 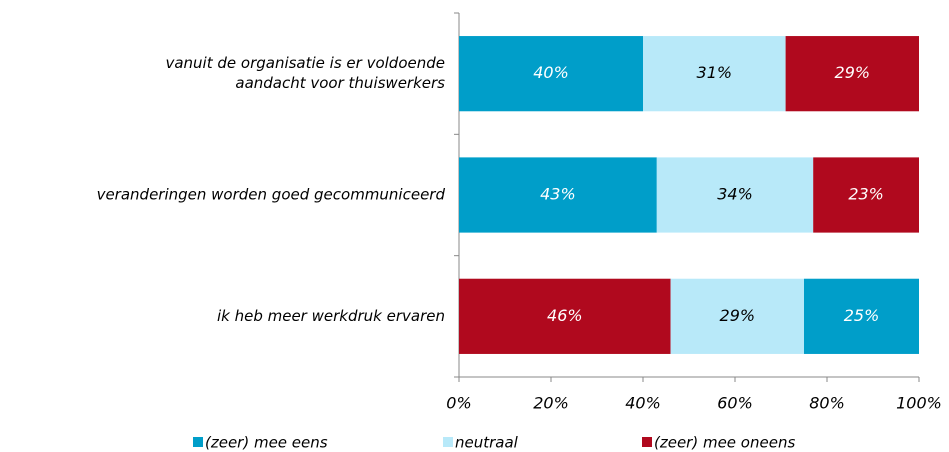 I want to click on legend-label: (zeer) mee eens, so click(x=266, y=443).